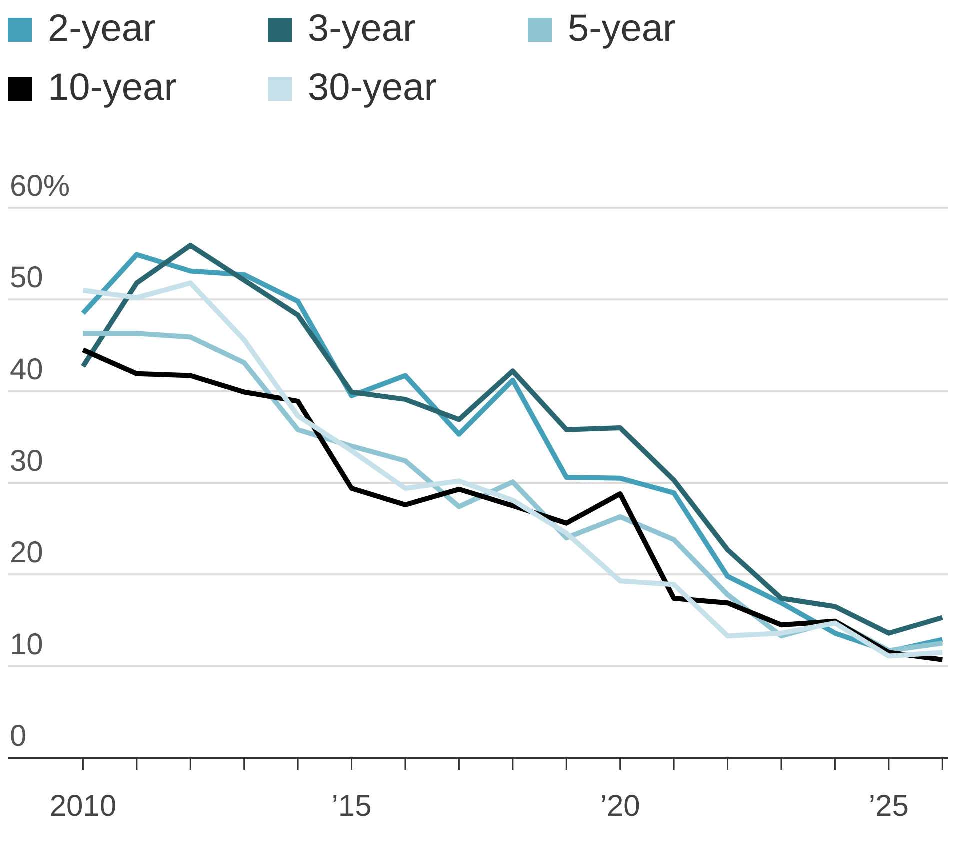  What do you see at coordinates (27, 369) in the screenshot?
I see `y-tick-label: 40` at bounding box center [27, 369].